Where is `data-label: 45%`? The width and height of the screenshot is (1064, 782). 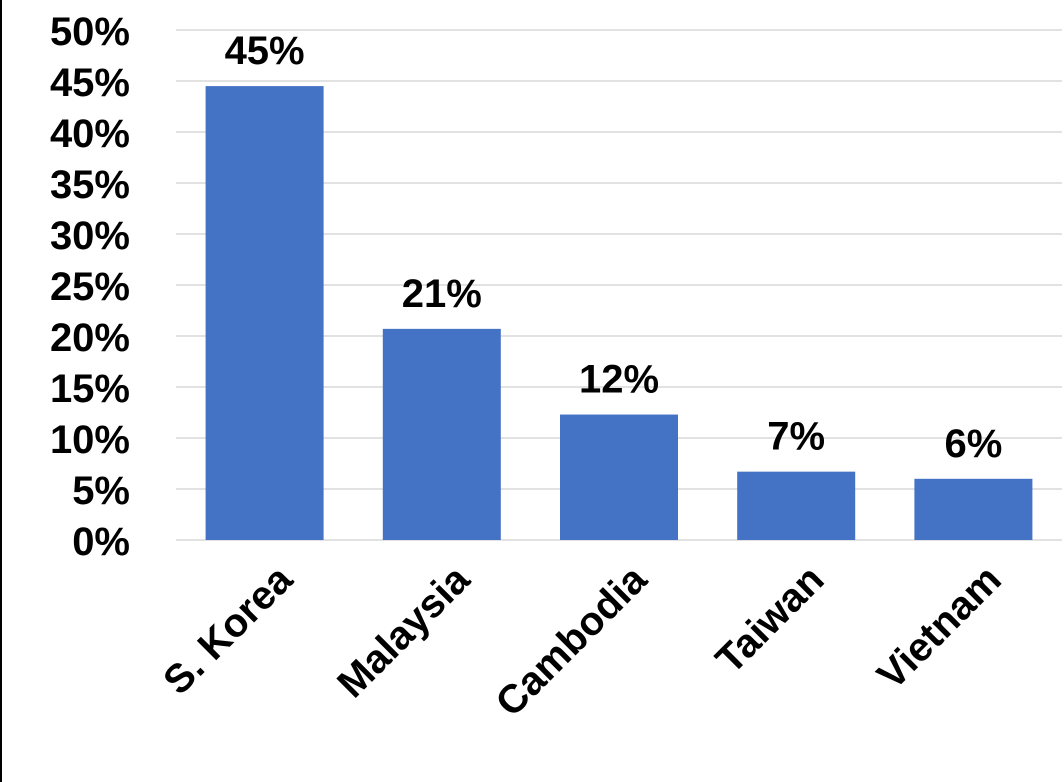 data-label: 45% is located at coordinates (265, 51).